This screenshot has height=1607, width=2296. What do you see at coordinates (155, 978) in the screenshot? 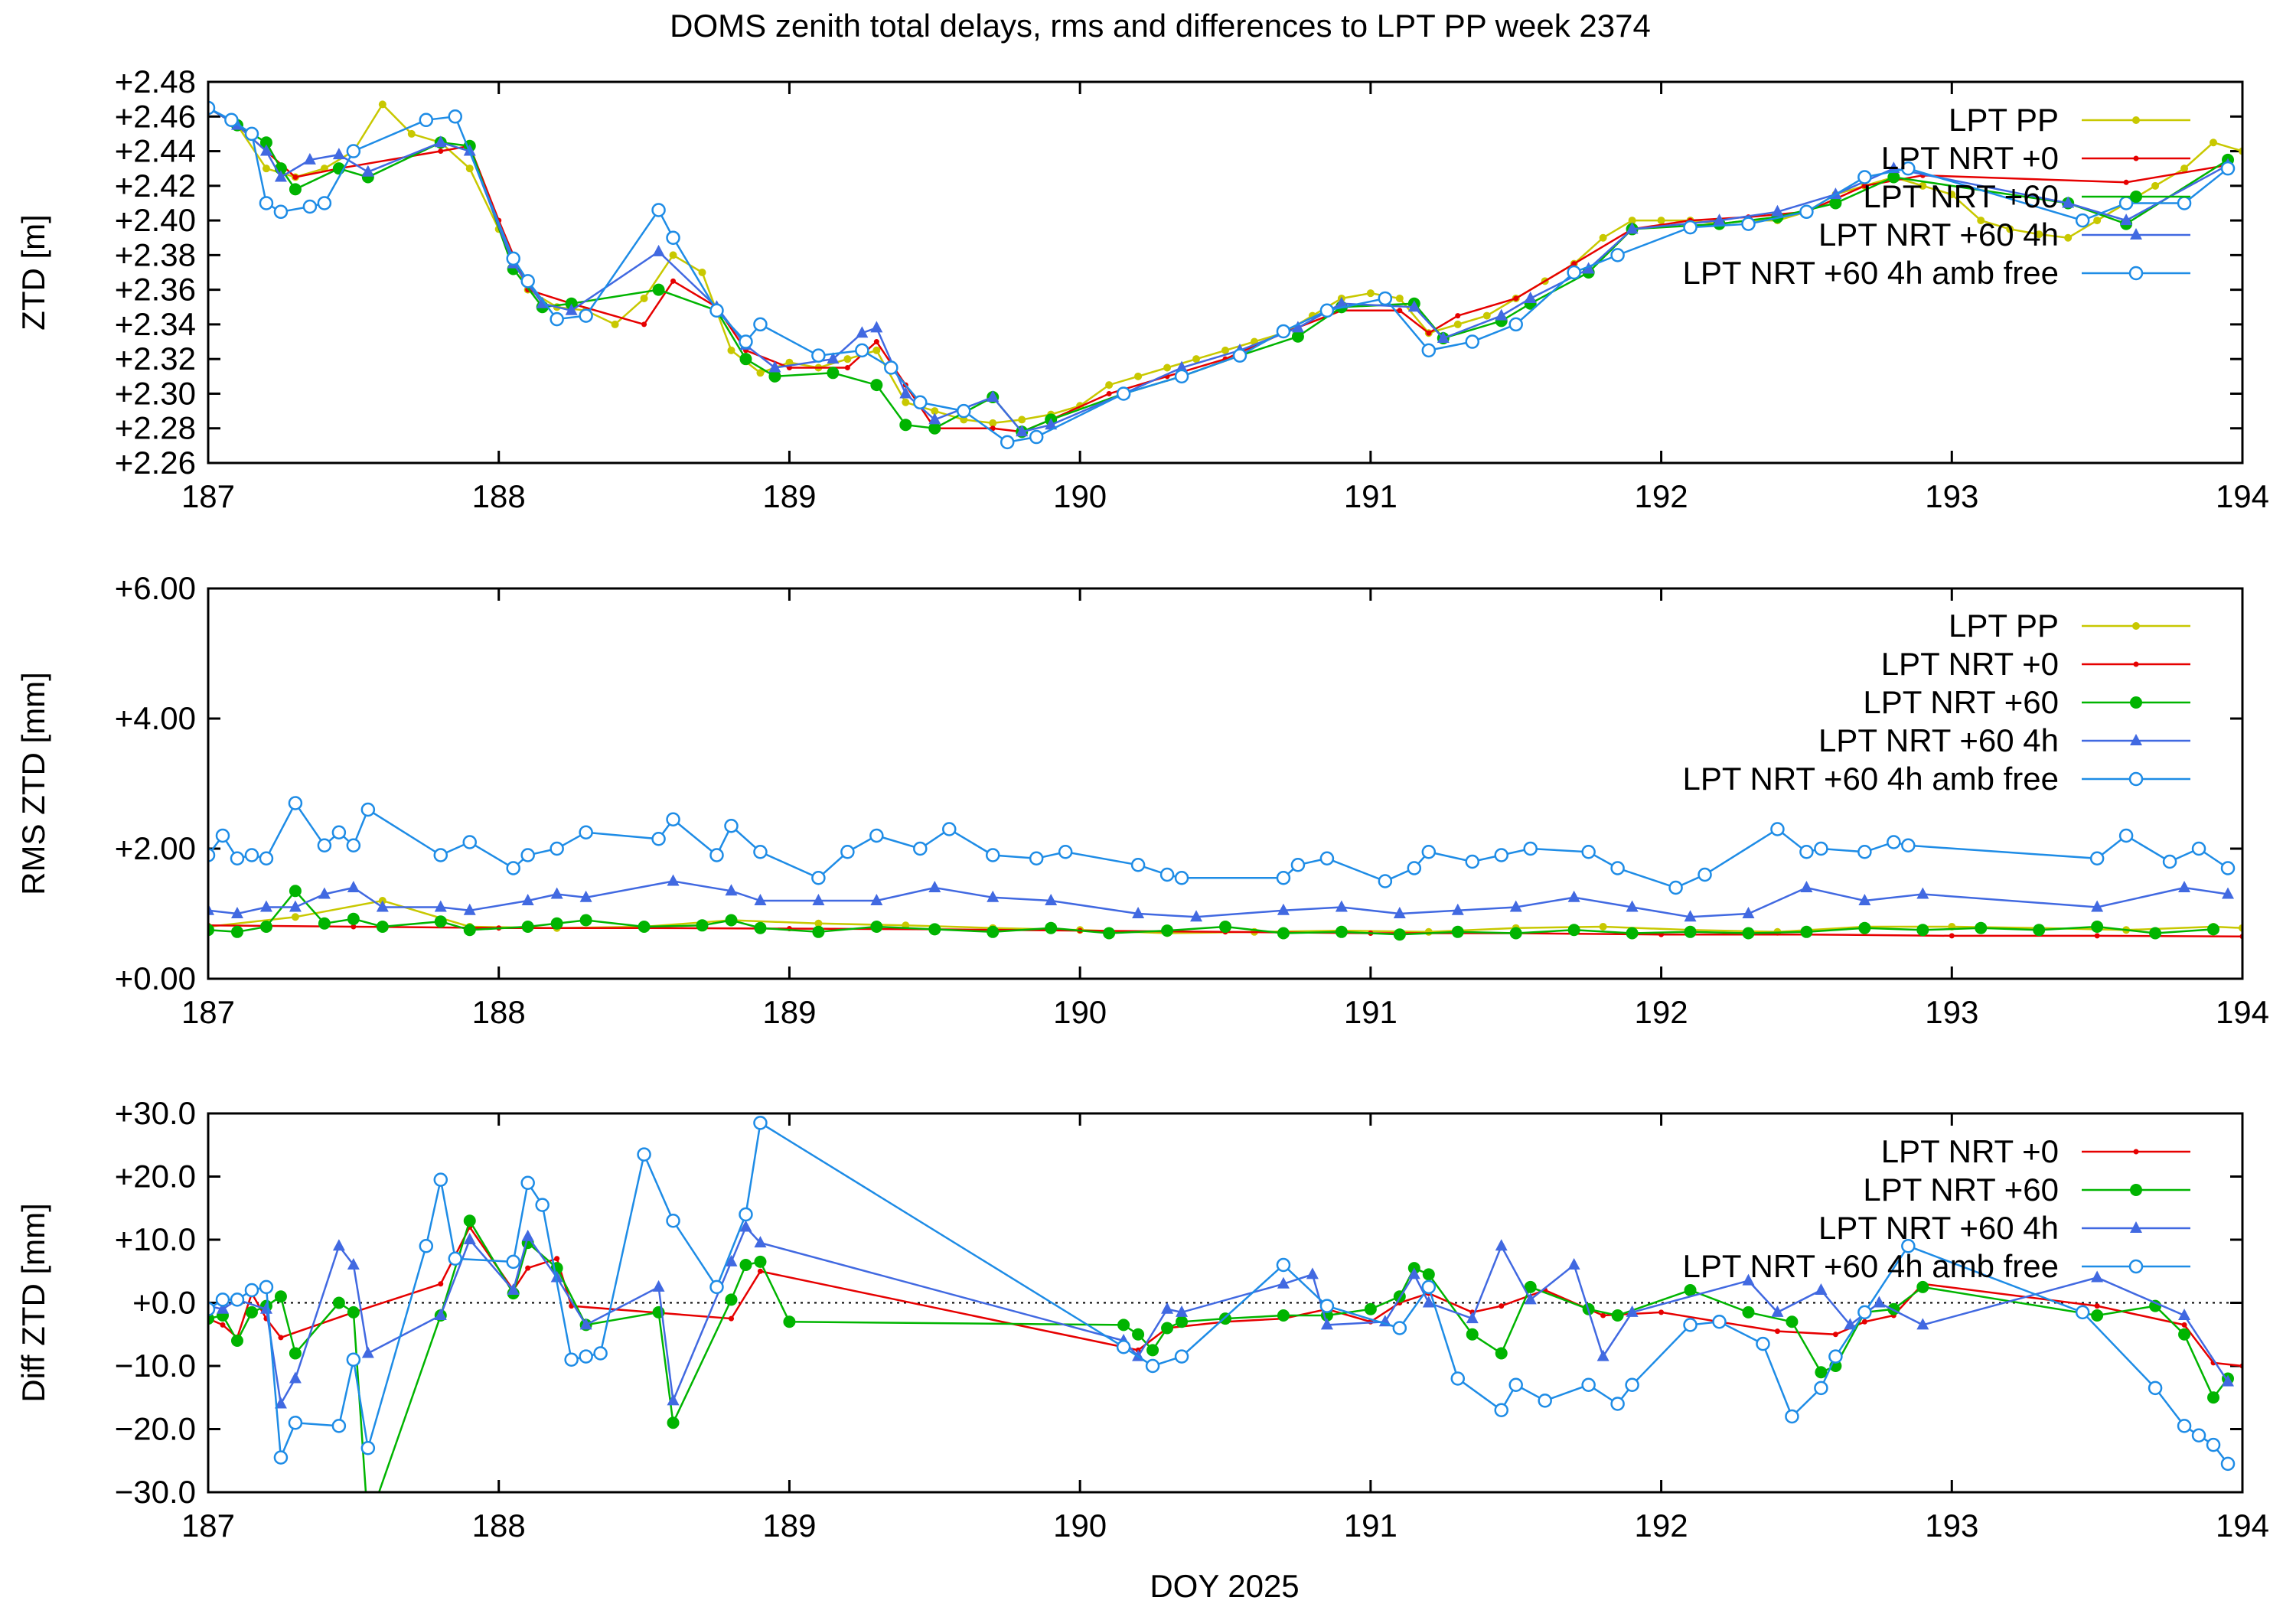
I see `y-tick-label: +0.00` at bounding box center [155, 978].